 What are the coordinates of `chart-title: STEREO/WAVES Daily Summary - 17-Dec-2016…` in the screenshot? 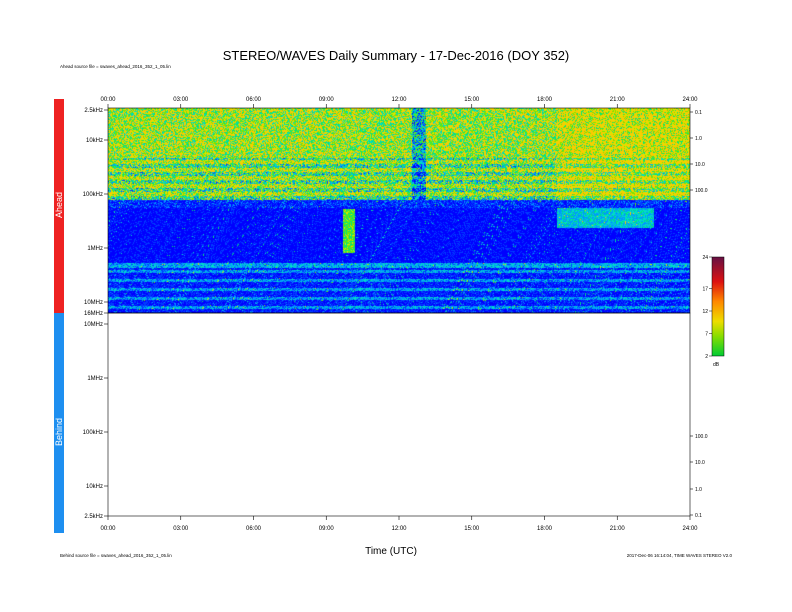 It's located at (396, 55).